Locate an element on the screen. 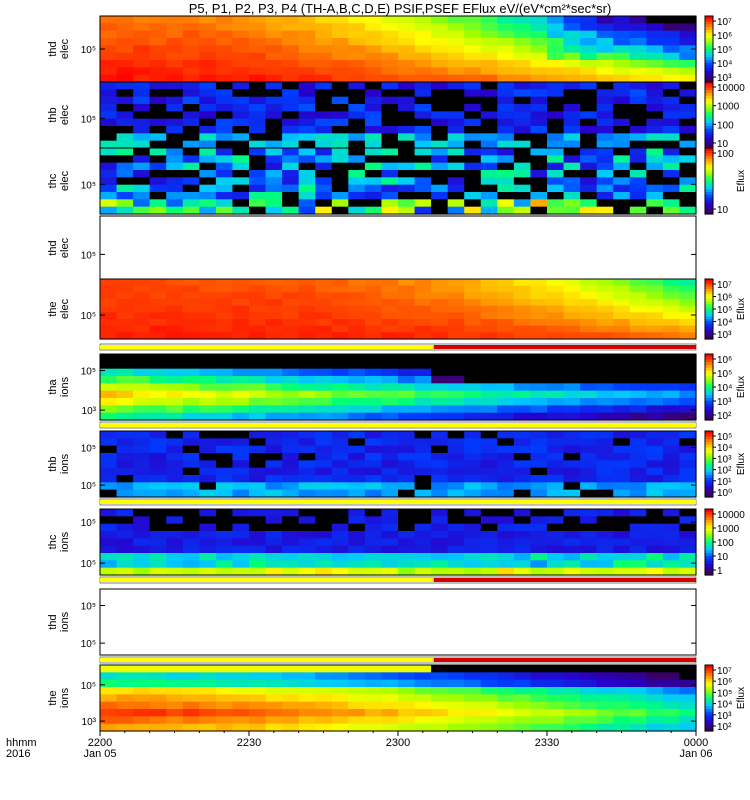 The height and width of the screenshot is (800, 750). colorbar-label: 10⁶ is located at coordinates (724, 298).